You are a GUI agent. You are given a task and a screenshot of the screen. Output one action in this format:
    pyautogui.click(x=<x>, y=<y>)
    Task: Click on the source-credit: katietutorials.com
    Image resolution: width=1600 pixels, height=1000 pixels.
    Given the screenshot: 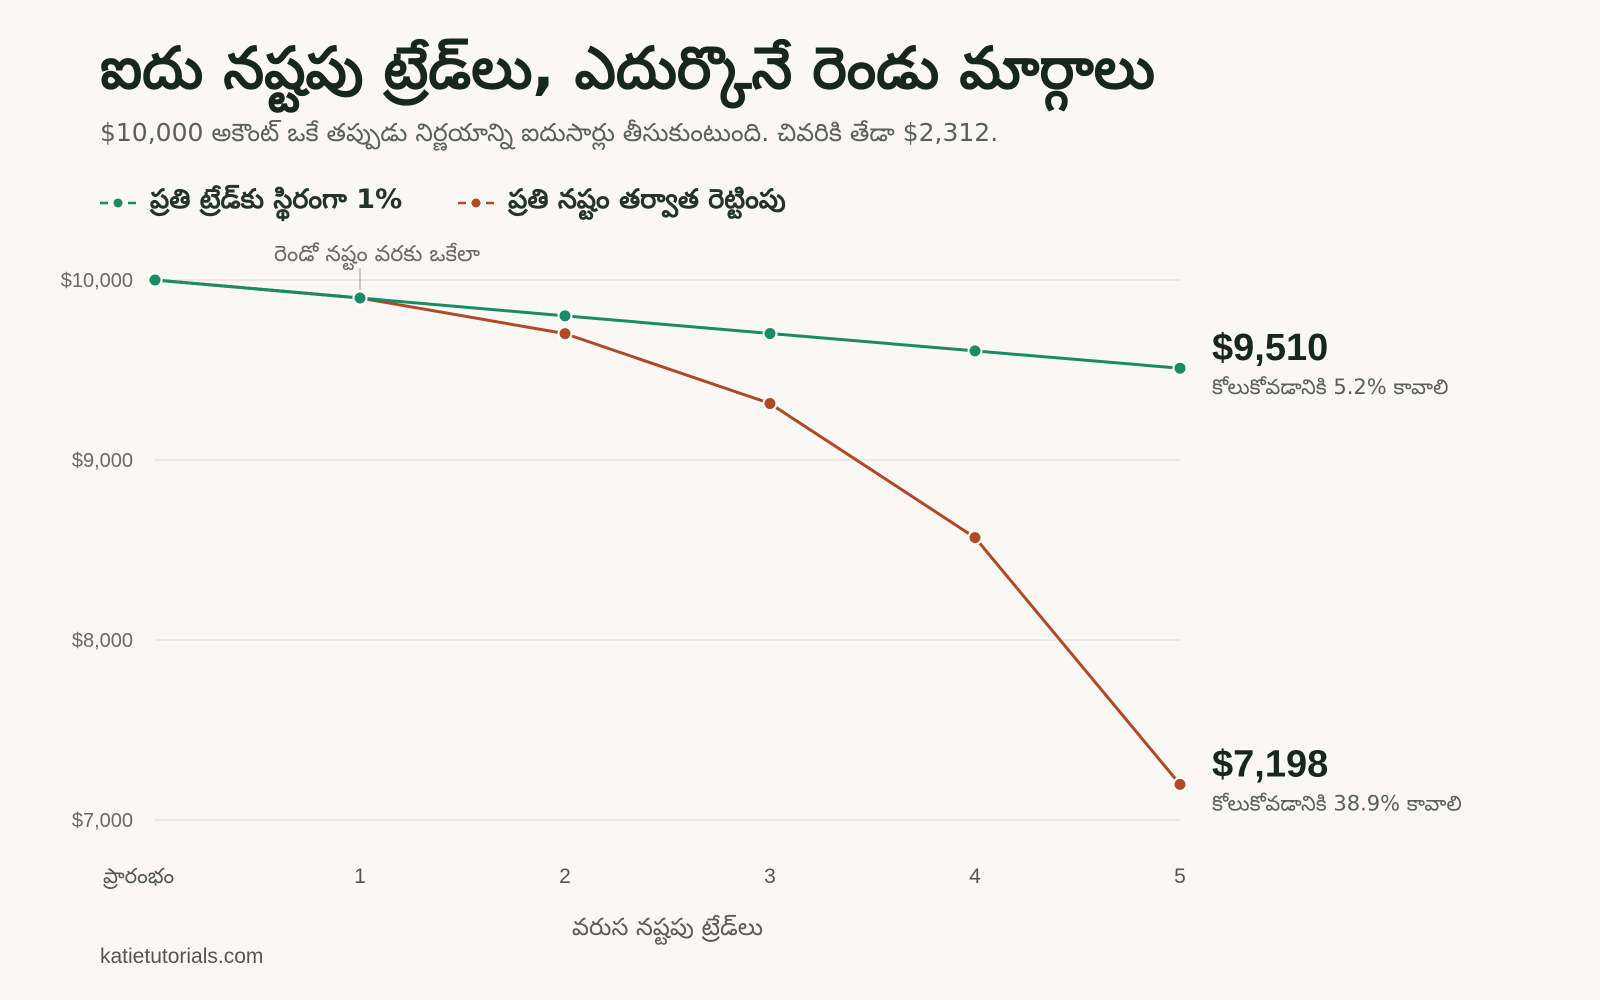 What is the action you would take?
    pyautogui.click(x=182, y=956)
    